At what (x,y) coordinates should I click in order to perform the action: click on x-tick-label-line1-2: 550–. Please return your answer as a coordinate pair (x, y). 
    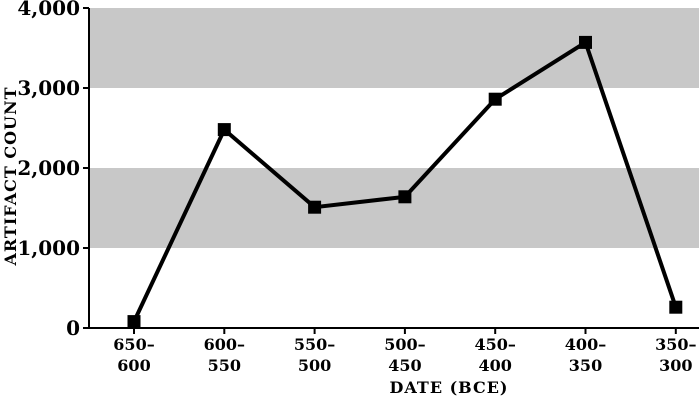
    Looking at the image, I should click on (314, 344).